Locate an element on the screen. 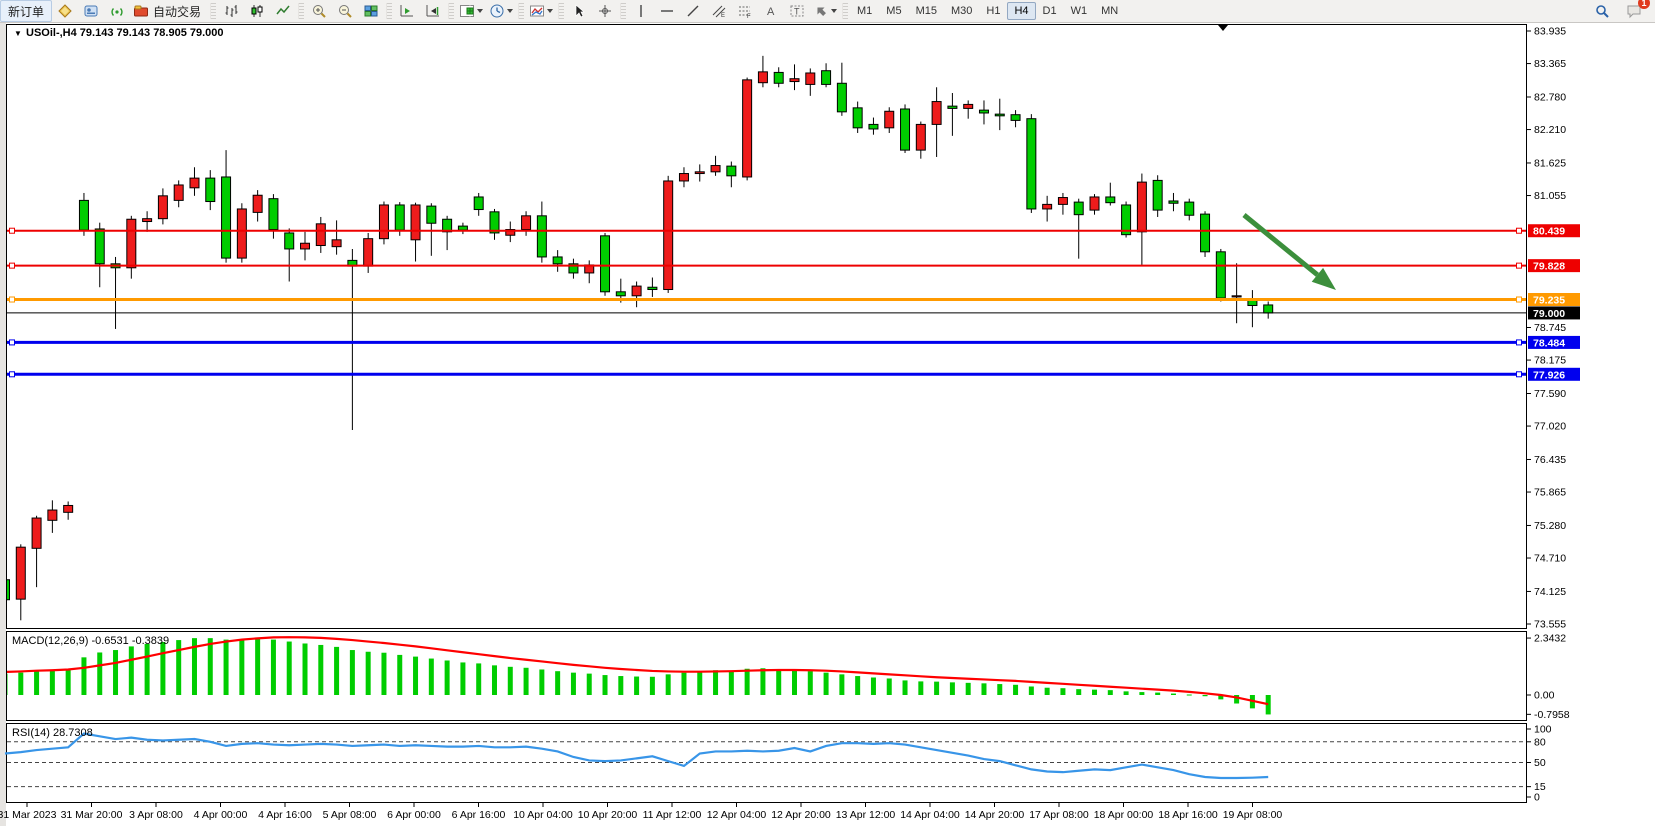 The height and width of the screenshot is (826, 1655). macd-label: MACD(12,26,9) -0.6531 -0.3839 is located at coordinates (90, 641).